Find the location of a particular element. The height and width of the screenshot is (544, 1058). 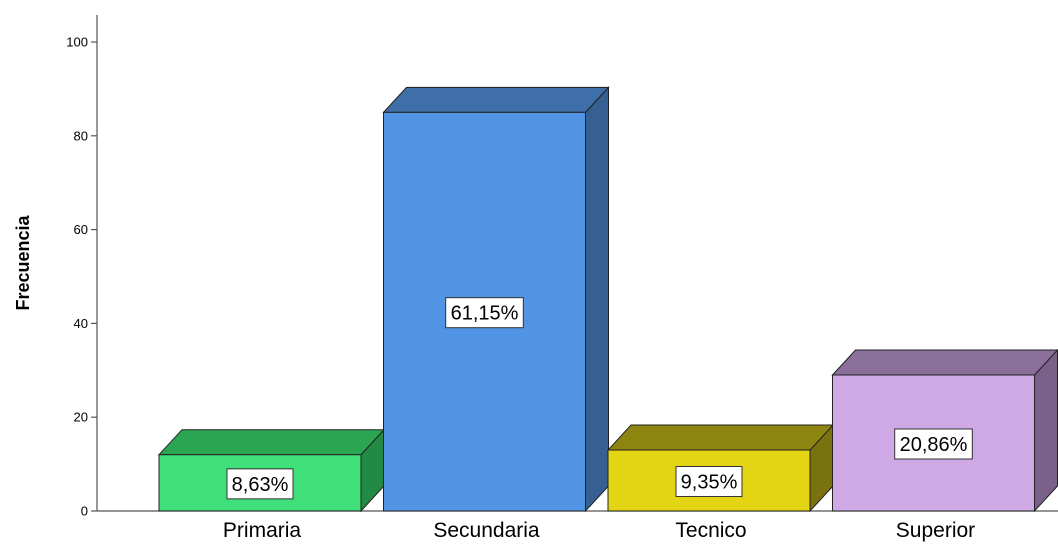

category-label: Primaria is located at coordinates (262, 530).